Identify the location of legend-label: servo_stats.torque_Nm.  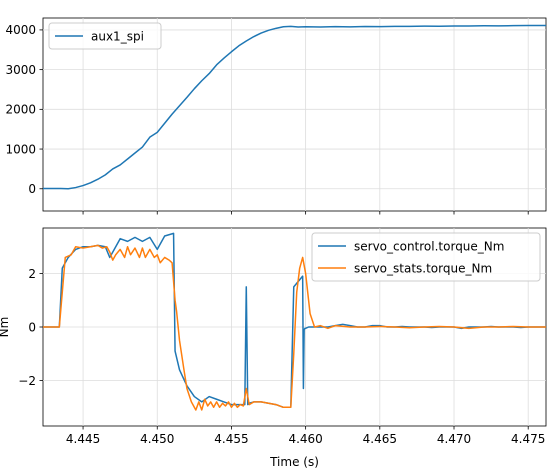
(423, 268).